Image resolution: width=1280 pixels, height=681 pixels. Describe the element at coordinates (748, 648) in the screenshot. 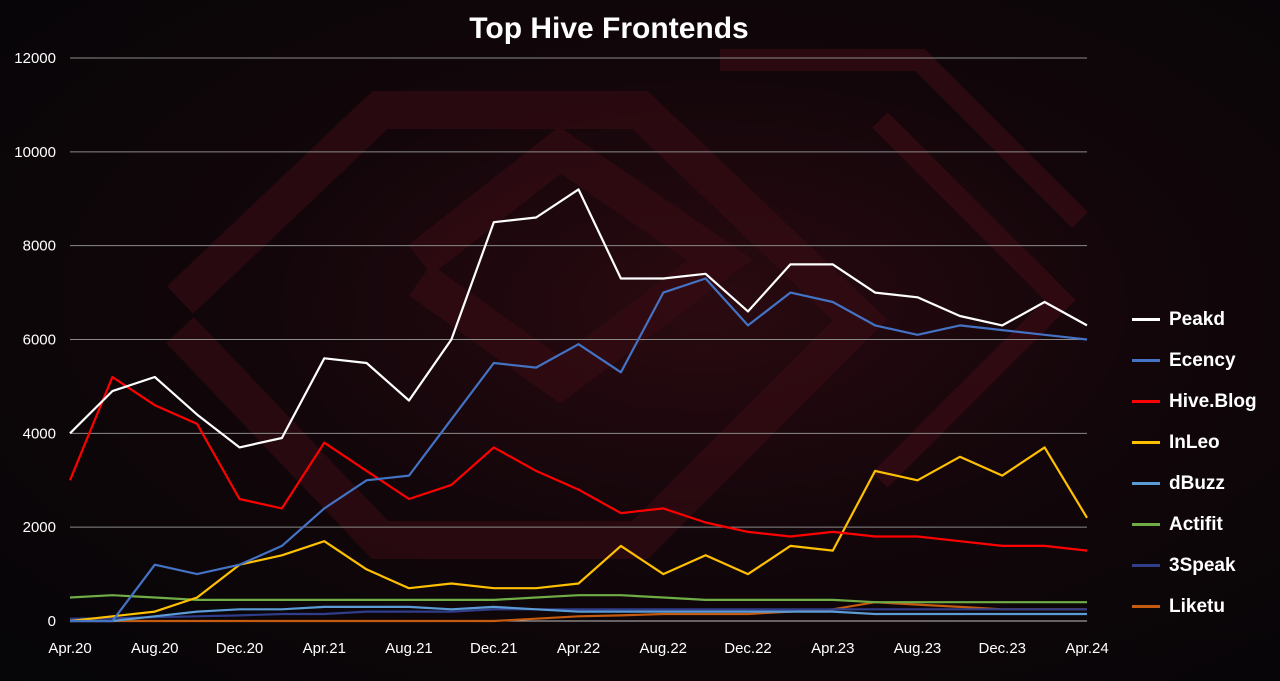

I see `x-tick-label: Dec.22` at that location.